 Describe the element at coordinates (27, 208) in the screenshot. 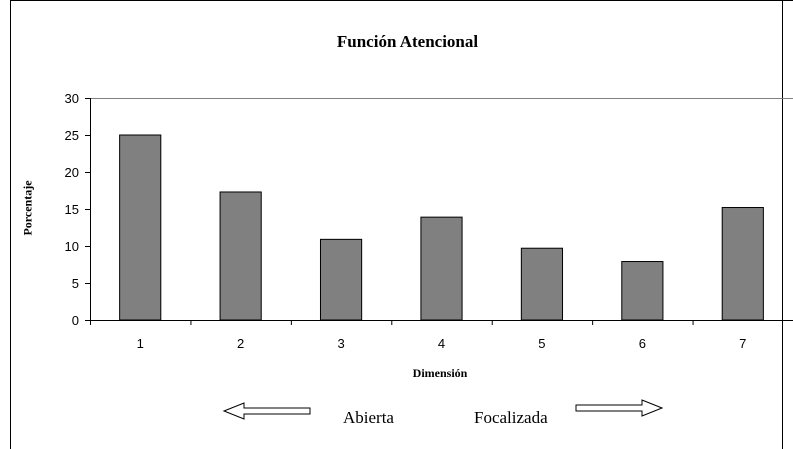

I see `y-axis-label: Porcentaje` at that location.